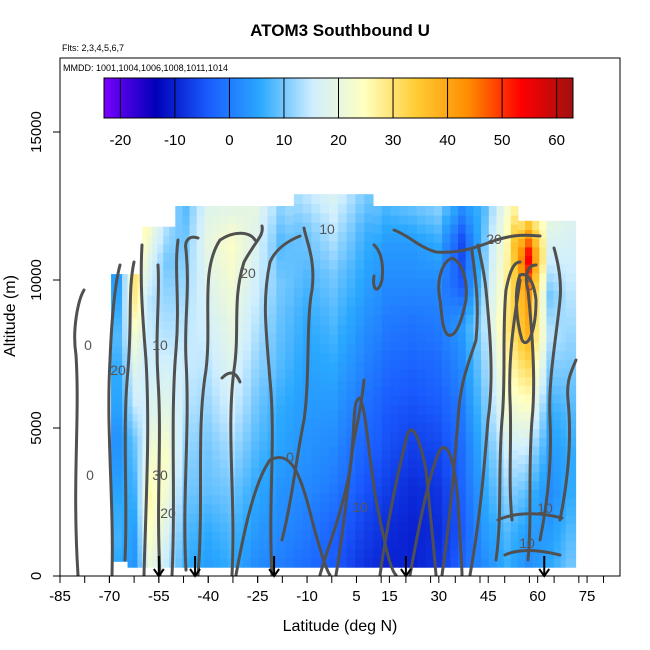  What do you see at coordinates (530, 285) in the screenshot?
I see `contour-label: 0` at bounding box center [530, 285].